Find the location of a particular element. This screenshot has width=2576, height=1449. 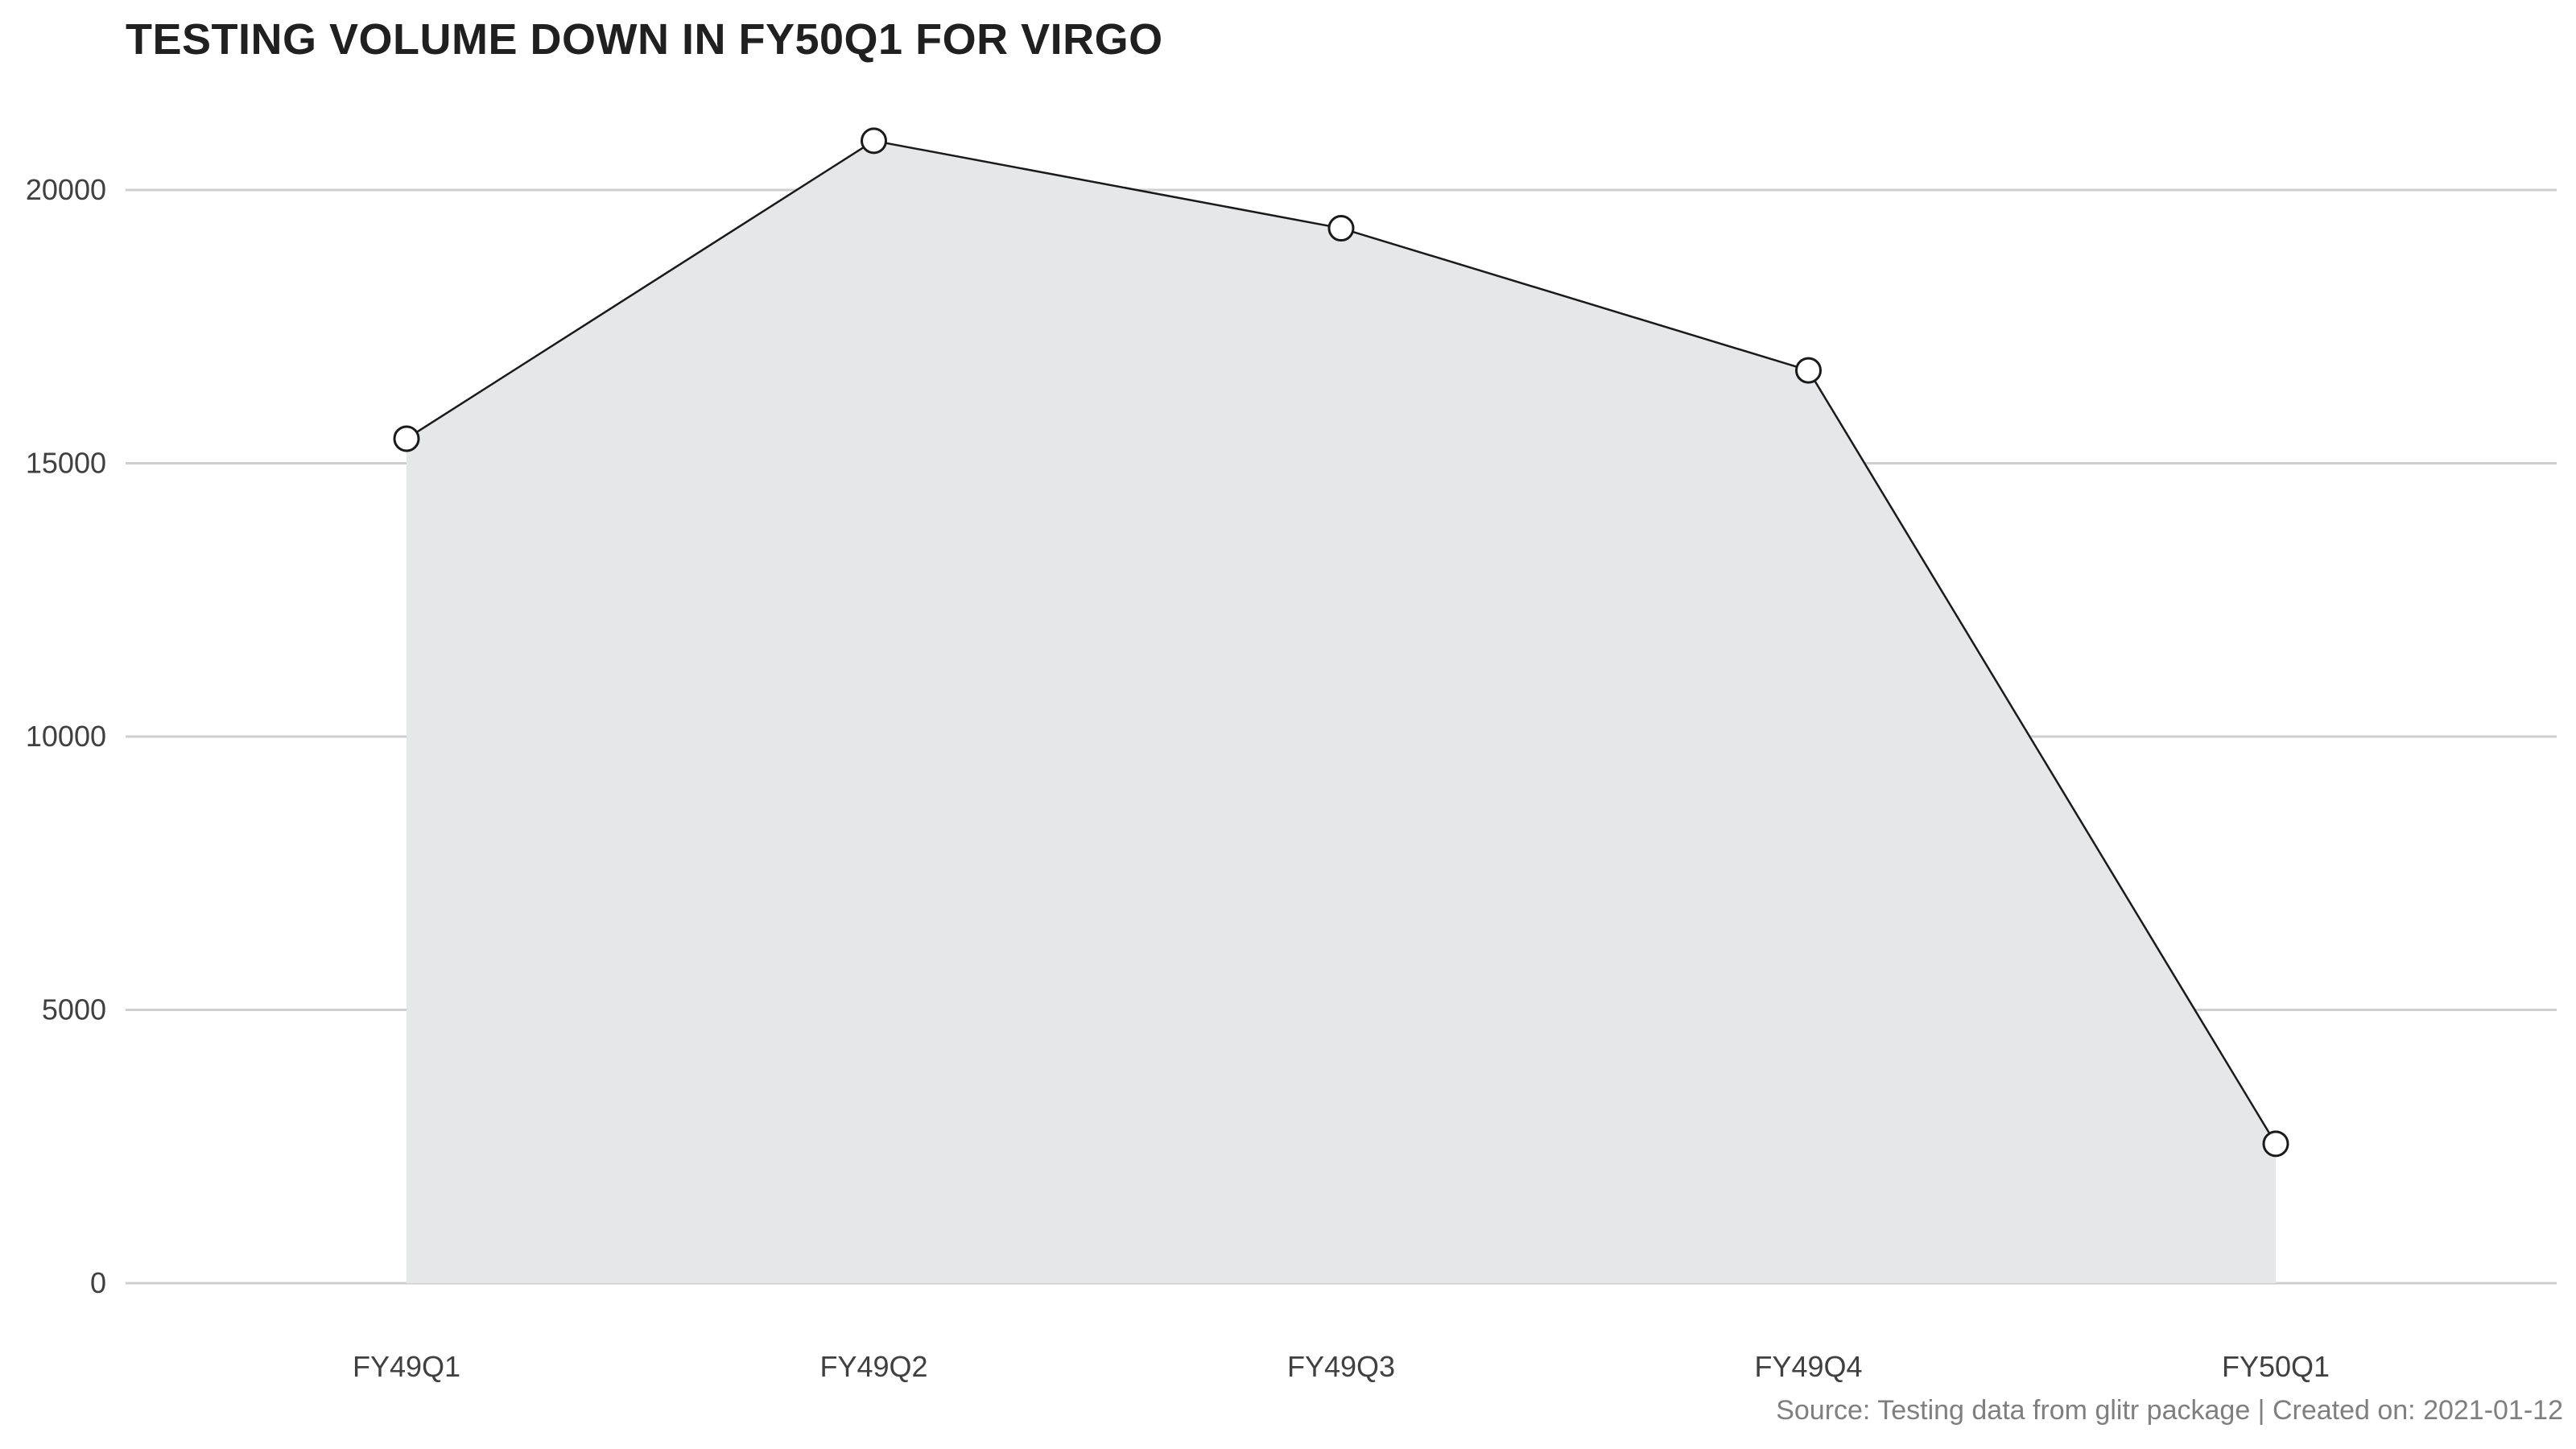

x-tick-label: FY49Q2 is located at coordinates (873, 1366).